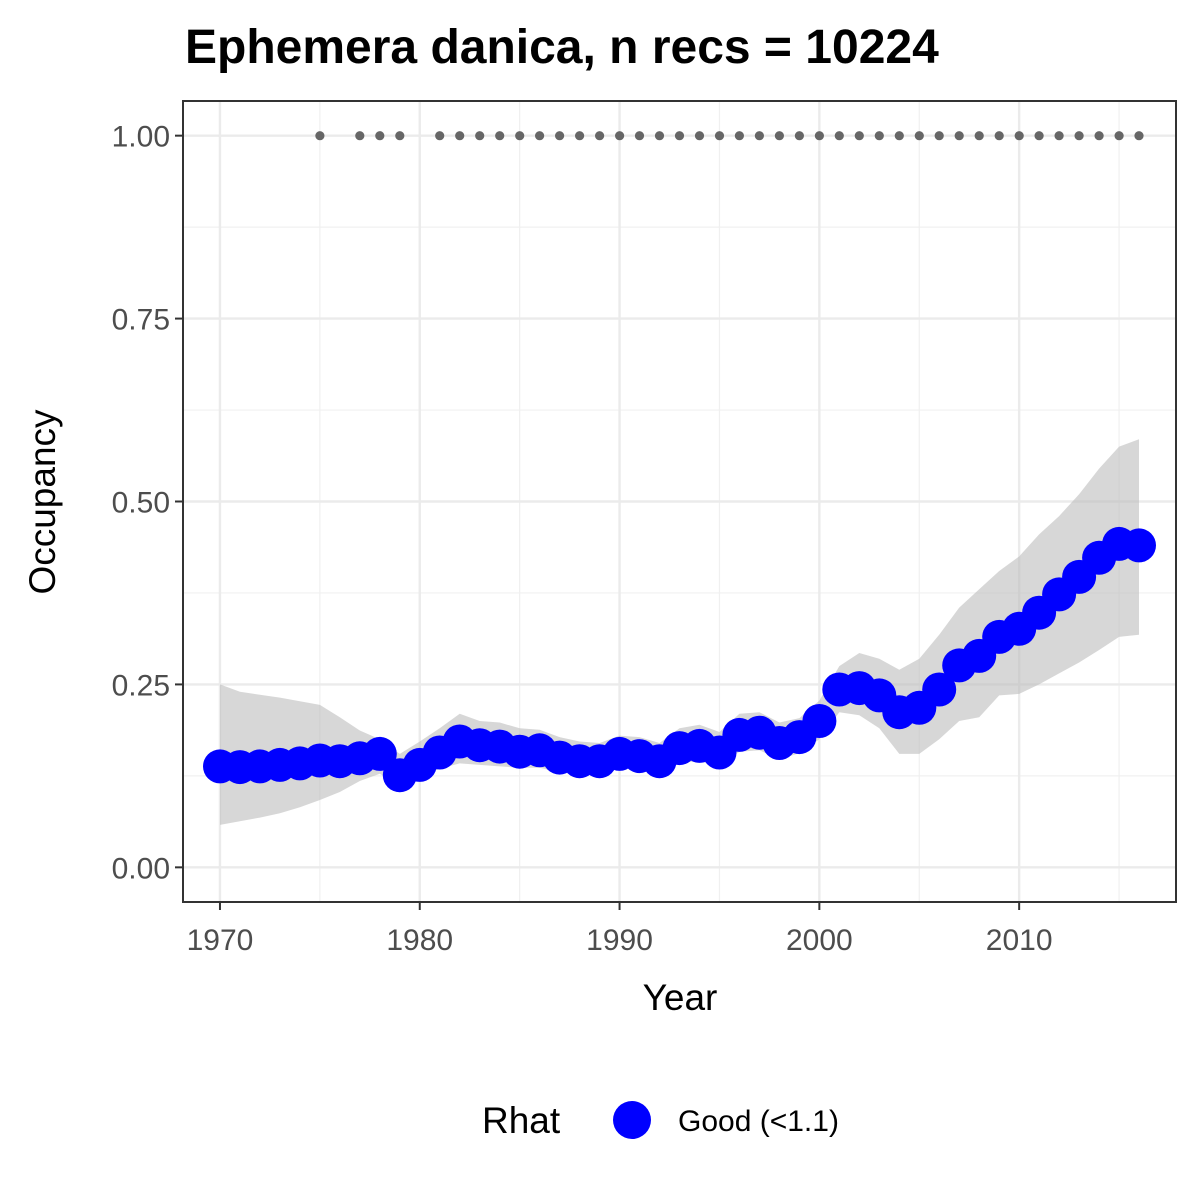 This screenshot has width=1200, height=1200. Describe the element at coordinates (680, 997) in the screenshot. I see `x-axis-title: Year` at that location.